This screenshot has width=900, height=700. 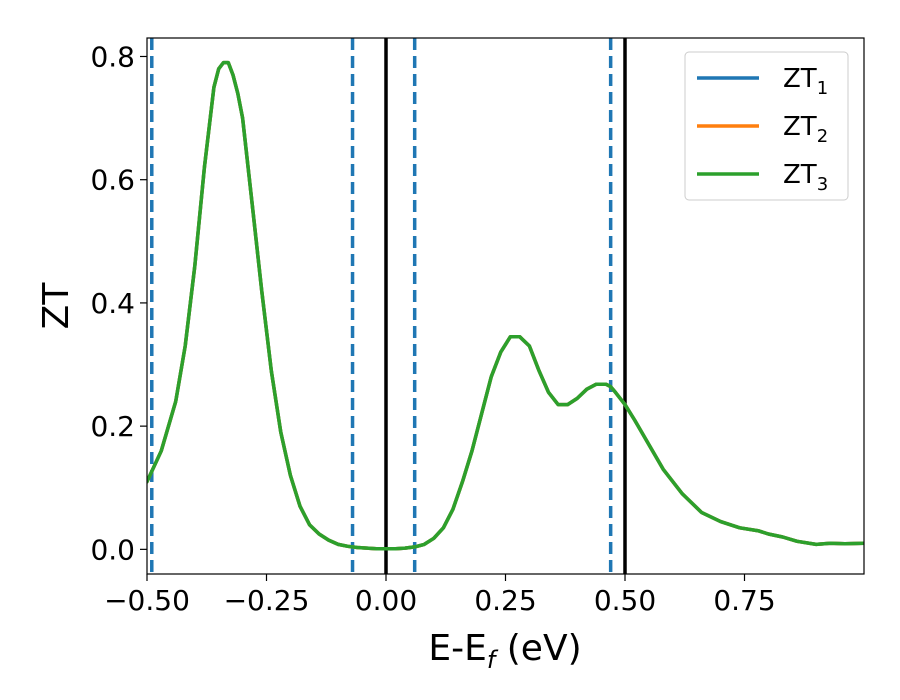 I want to click on y-tick-label: 0.4, so click(x=112, y=303).